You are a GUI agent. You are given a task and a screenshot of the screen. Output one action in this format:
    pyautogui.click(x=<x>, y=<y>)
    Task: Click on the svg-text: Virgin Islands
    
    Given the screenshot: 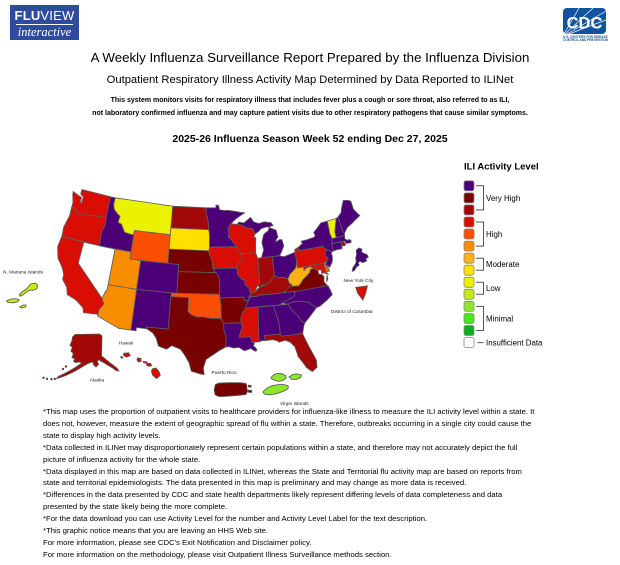 What is the action you would take?
    pyautogui.click(x=294, y=404)
    